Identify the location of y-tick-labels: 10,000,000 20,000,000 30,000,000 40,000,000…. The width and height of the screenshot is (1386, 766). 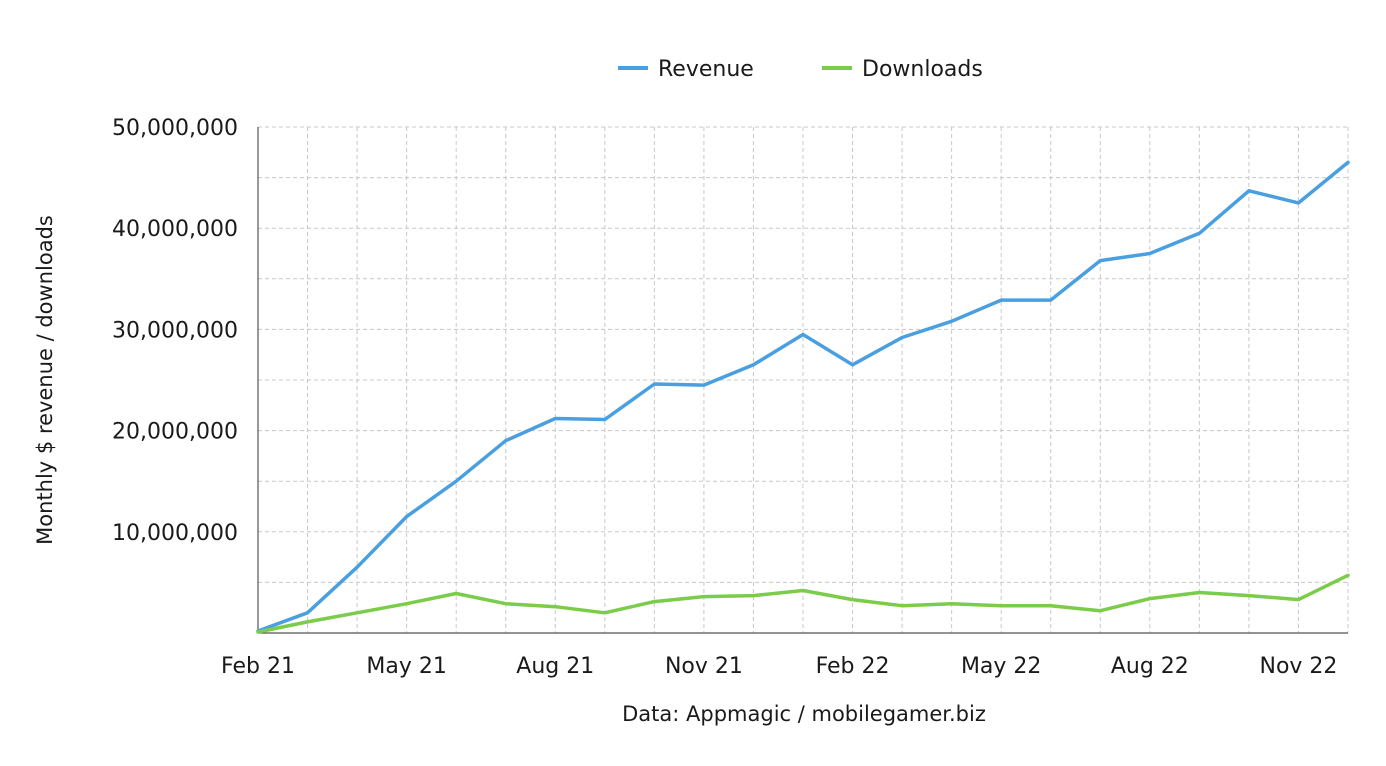
(175, 331).